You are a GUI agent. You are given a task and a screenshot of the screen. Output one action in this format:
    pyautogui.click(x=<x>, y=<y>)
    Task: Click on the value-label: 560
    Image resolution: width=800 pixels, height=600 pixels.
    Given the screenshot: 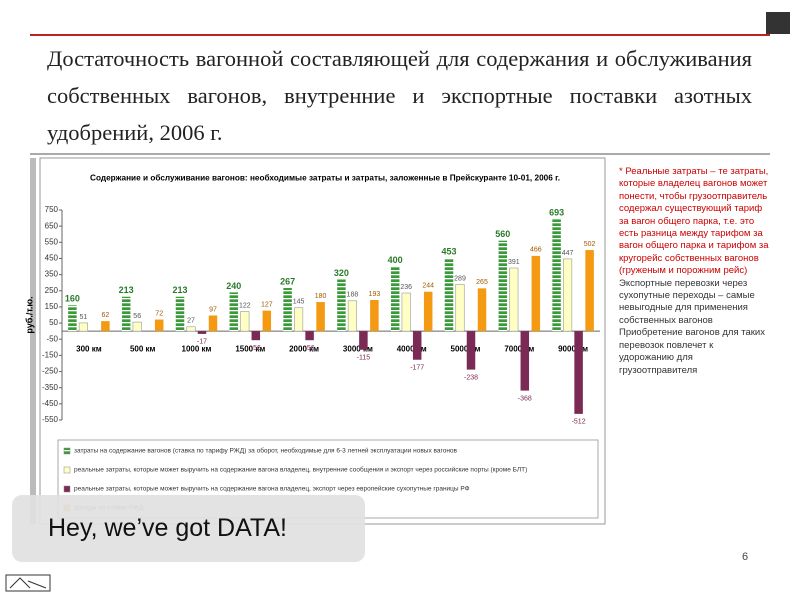 What is the action you would take?
    pyautogui.click(x=502, y=234)
    